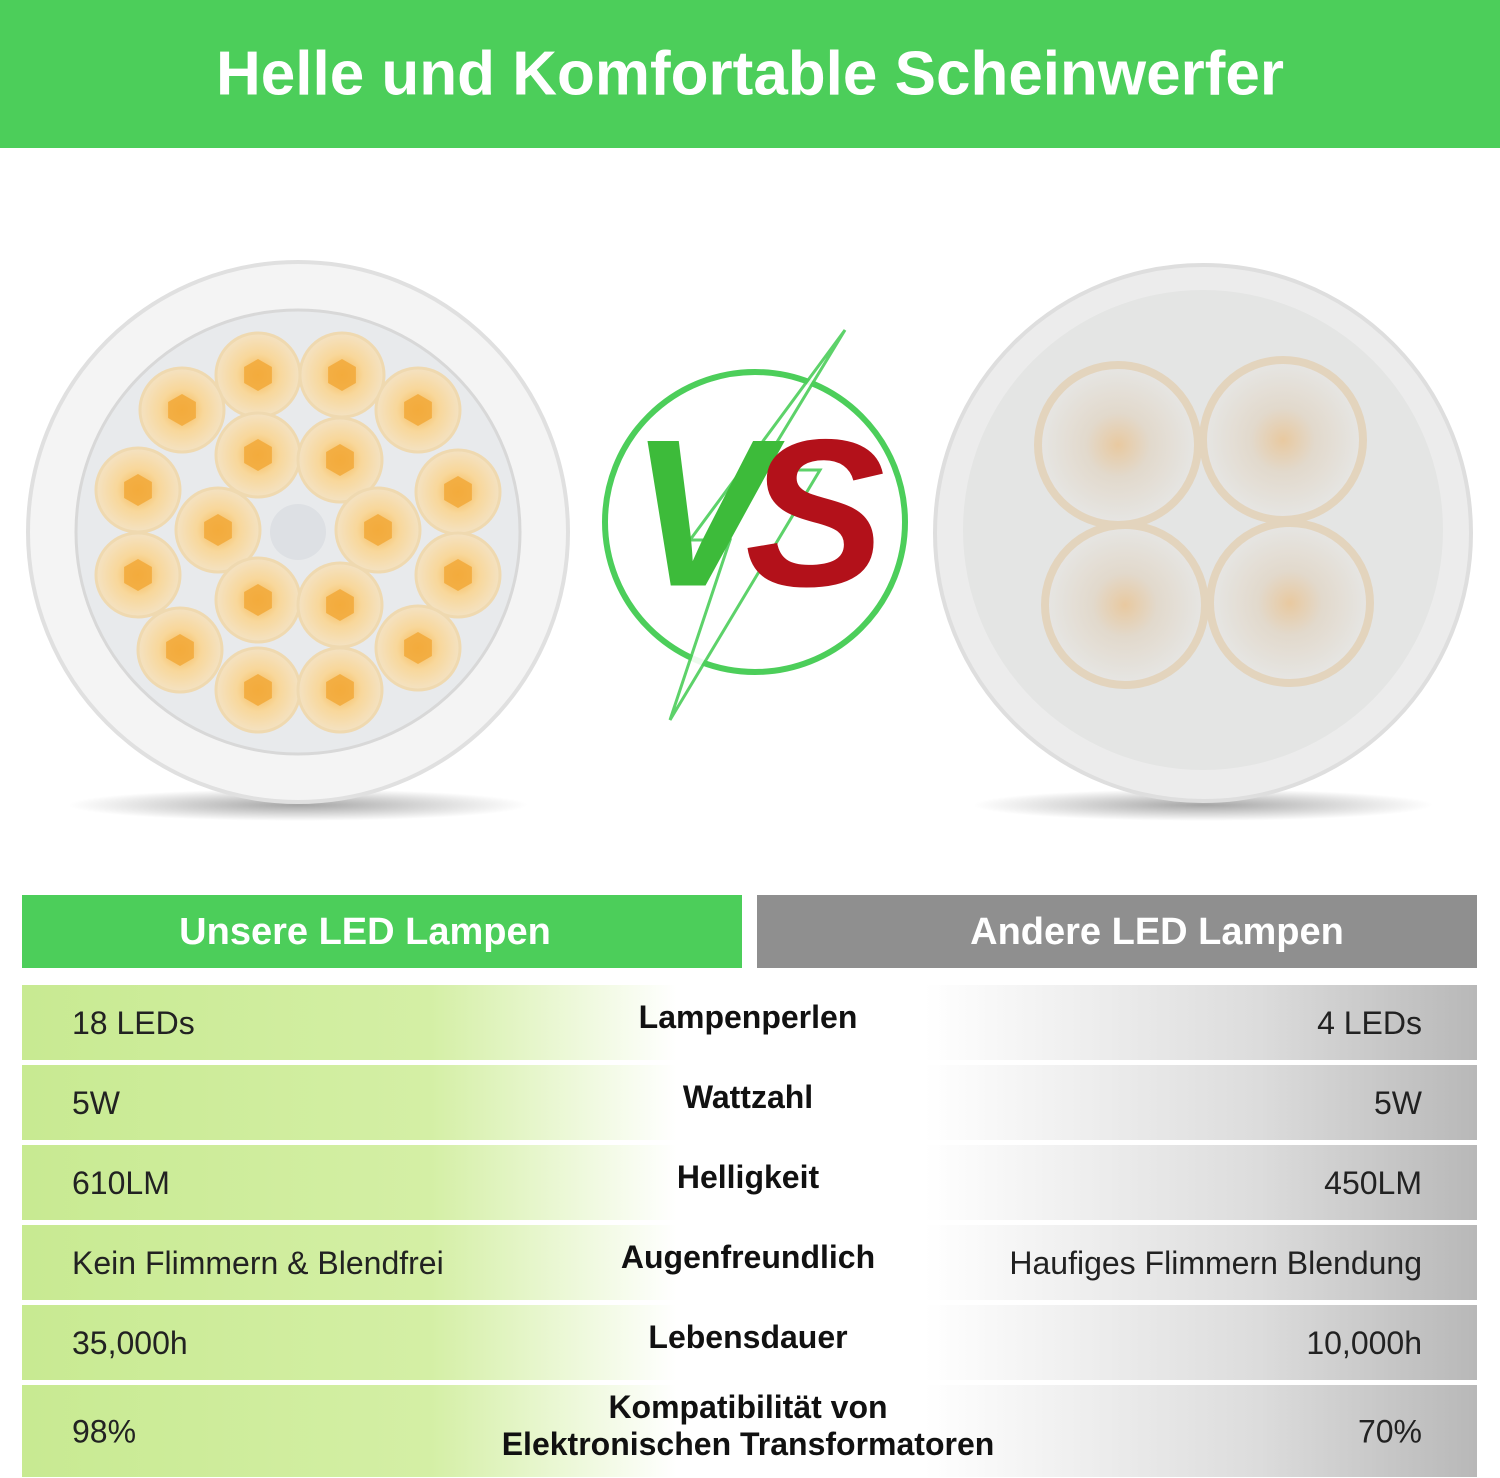 This screenshot has width=1500, height=1478. What do you see at coordinates (748, 1017) in the screenshot?
I see `row-label: Lampenperlen` at bounding box center [748, 1017].